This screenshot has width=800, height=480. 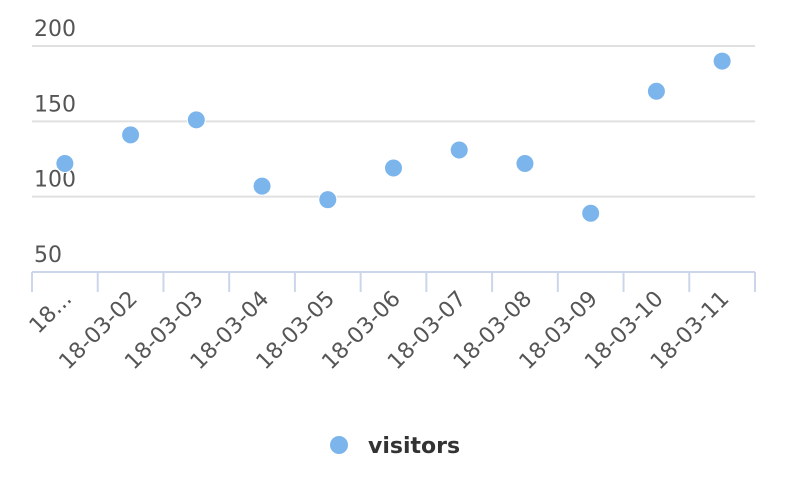 I want to click on legend-marker, so click(x=339, y=445).